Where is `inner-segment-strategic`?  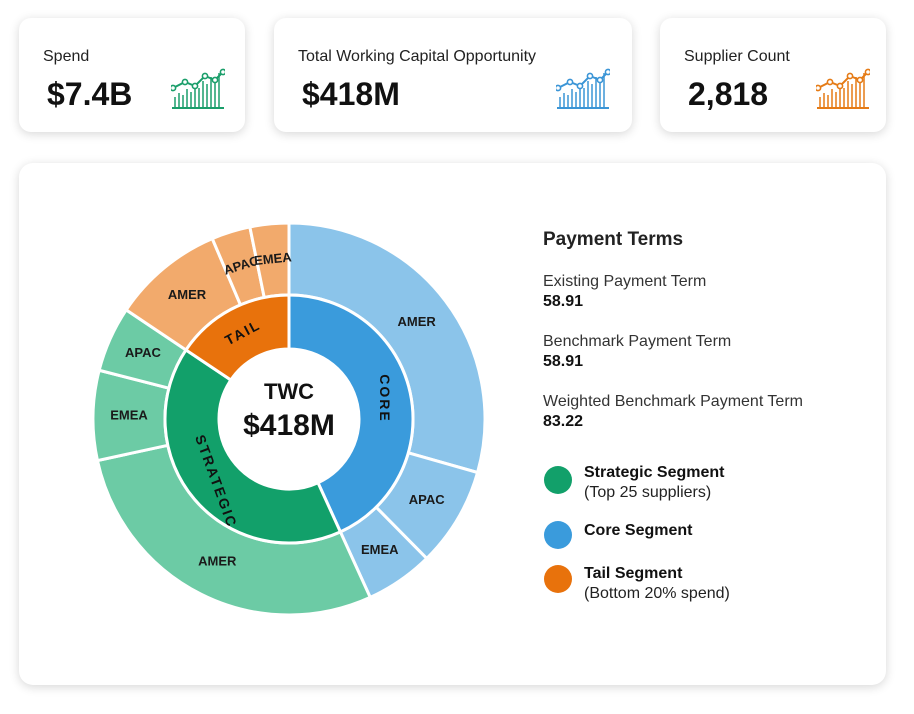
inner-segment-strategic is located at coordinates (253, 446).